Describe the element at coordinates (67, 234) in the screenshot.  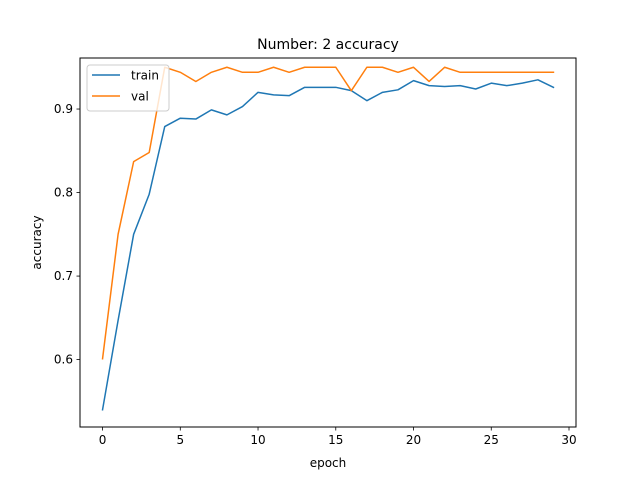
I see `y-axis: 0.6 0.7 0.8 0.9` at that location.